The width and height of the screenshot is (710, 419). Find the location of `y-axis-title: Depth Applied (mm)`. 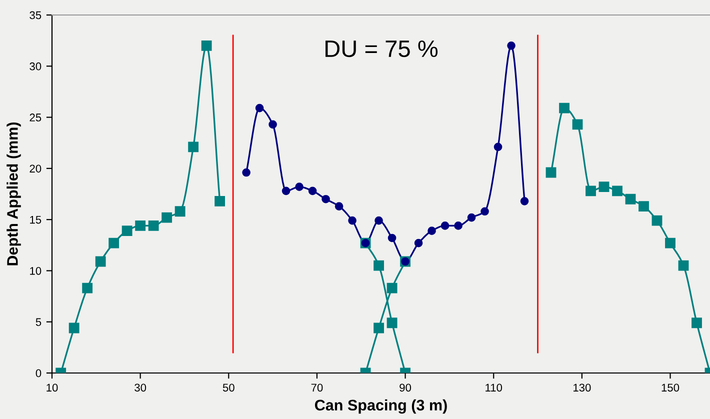

y-axis-title: Depth Applied (mm) is located at coordinates (13, 194).